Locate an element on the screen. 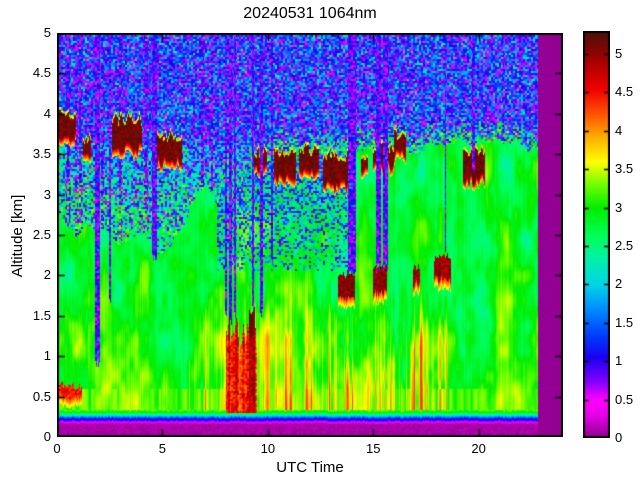 The width and height of the screenshot is (640, 480). y-tick-label: 4 is located at coordinates (47, 113).